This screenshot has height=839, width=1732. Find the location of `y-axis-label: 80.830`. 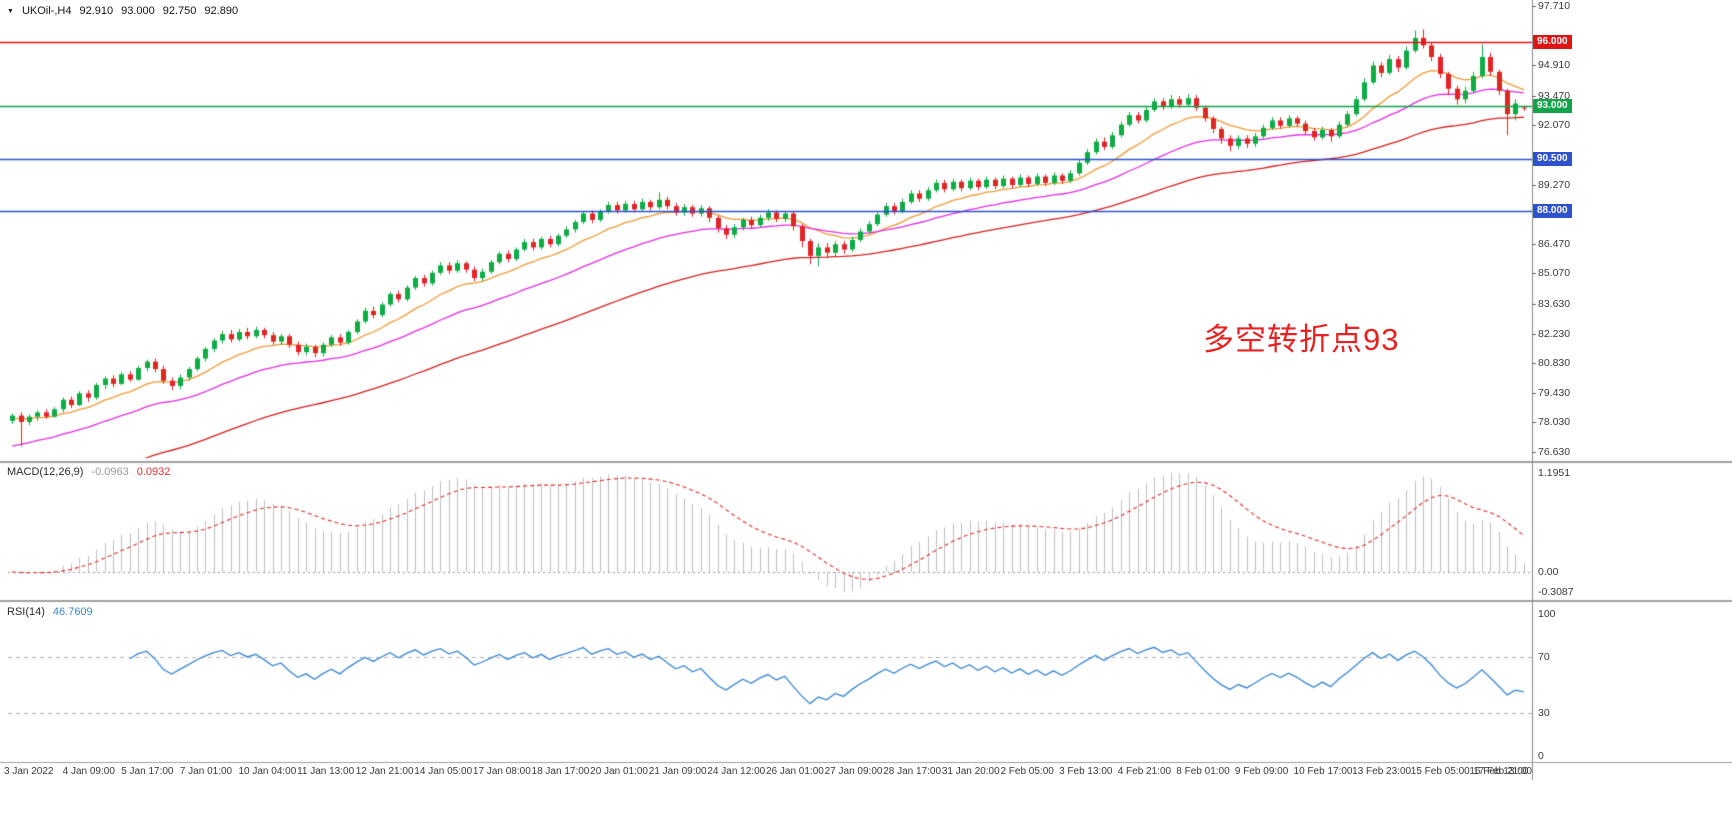

y-axis-label: 80.830 is located at coordinates (1554, 363).